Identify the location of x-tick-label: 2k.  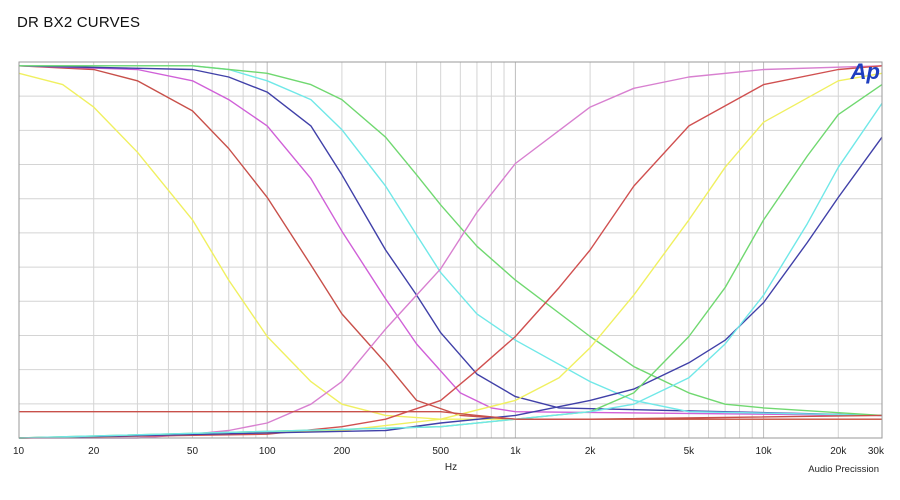
(591, 451).